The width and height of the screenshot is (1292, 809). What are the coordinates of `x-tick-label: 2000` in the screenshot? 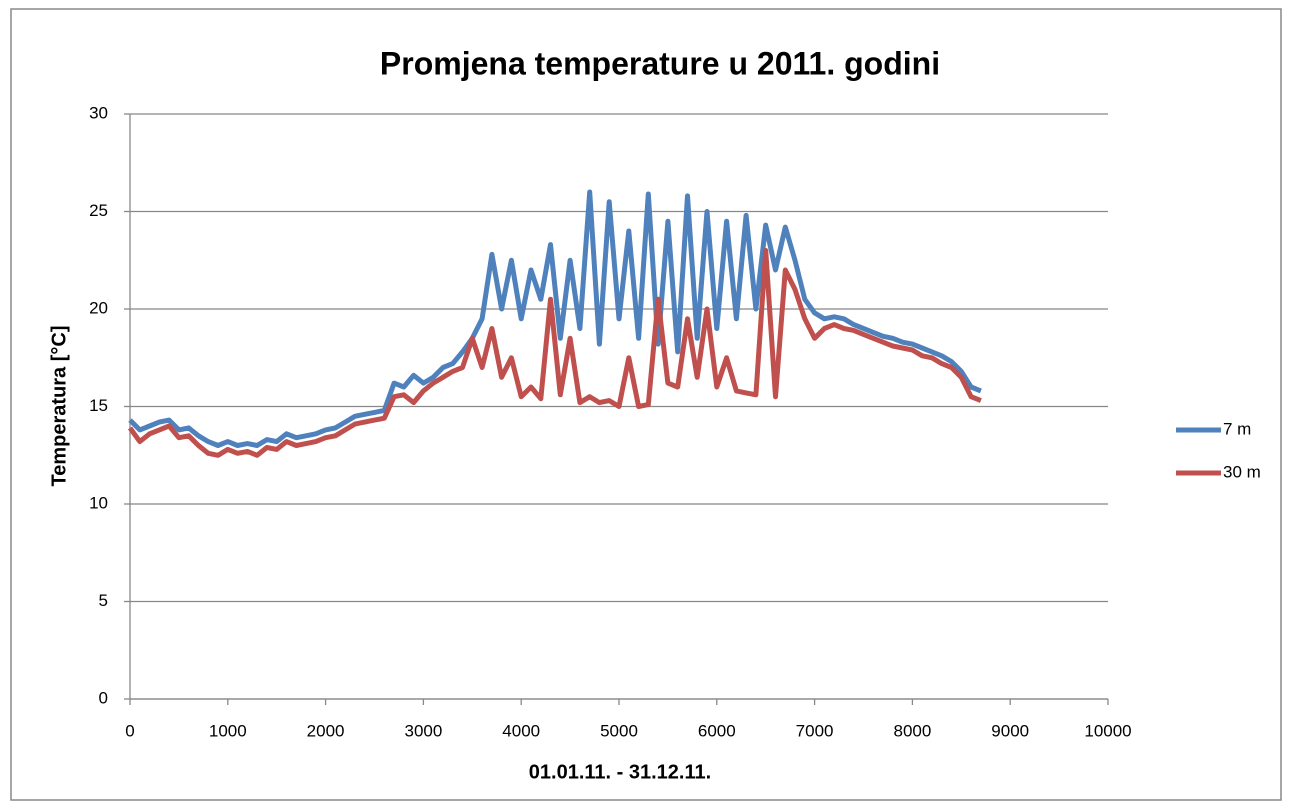 It's located at (326, 730).